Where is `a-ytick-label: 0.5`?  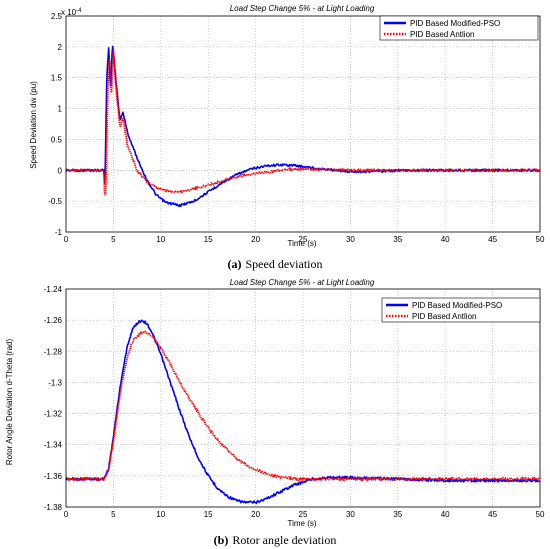
a-ytick-label: 0.5 is located at coordinates (57, 139).